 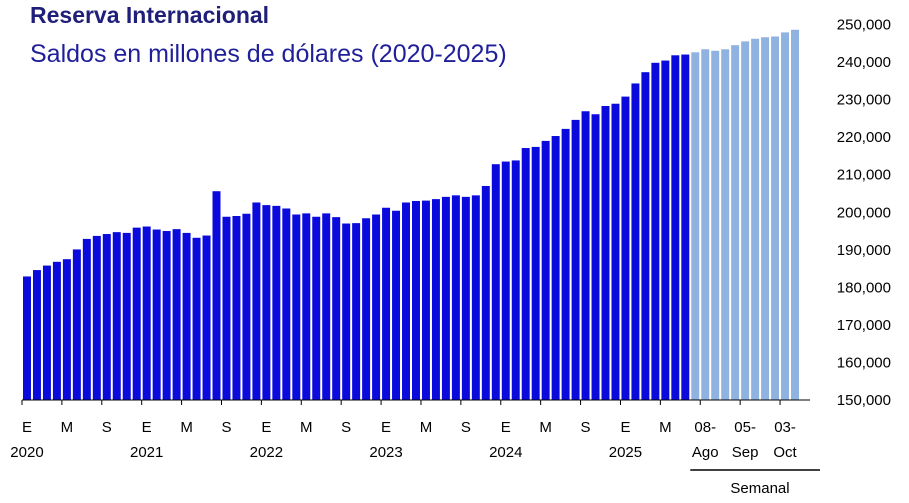 What do you see at coordinates (625, 452) in the screenshot?
I see `year-label: 2025` at bounding box center [625, 452].